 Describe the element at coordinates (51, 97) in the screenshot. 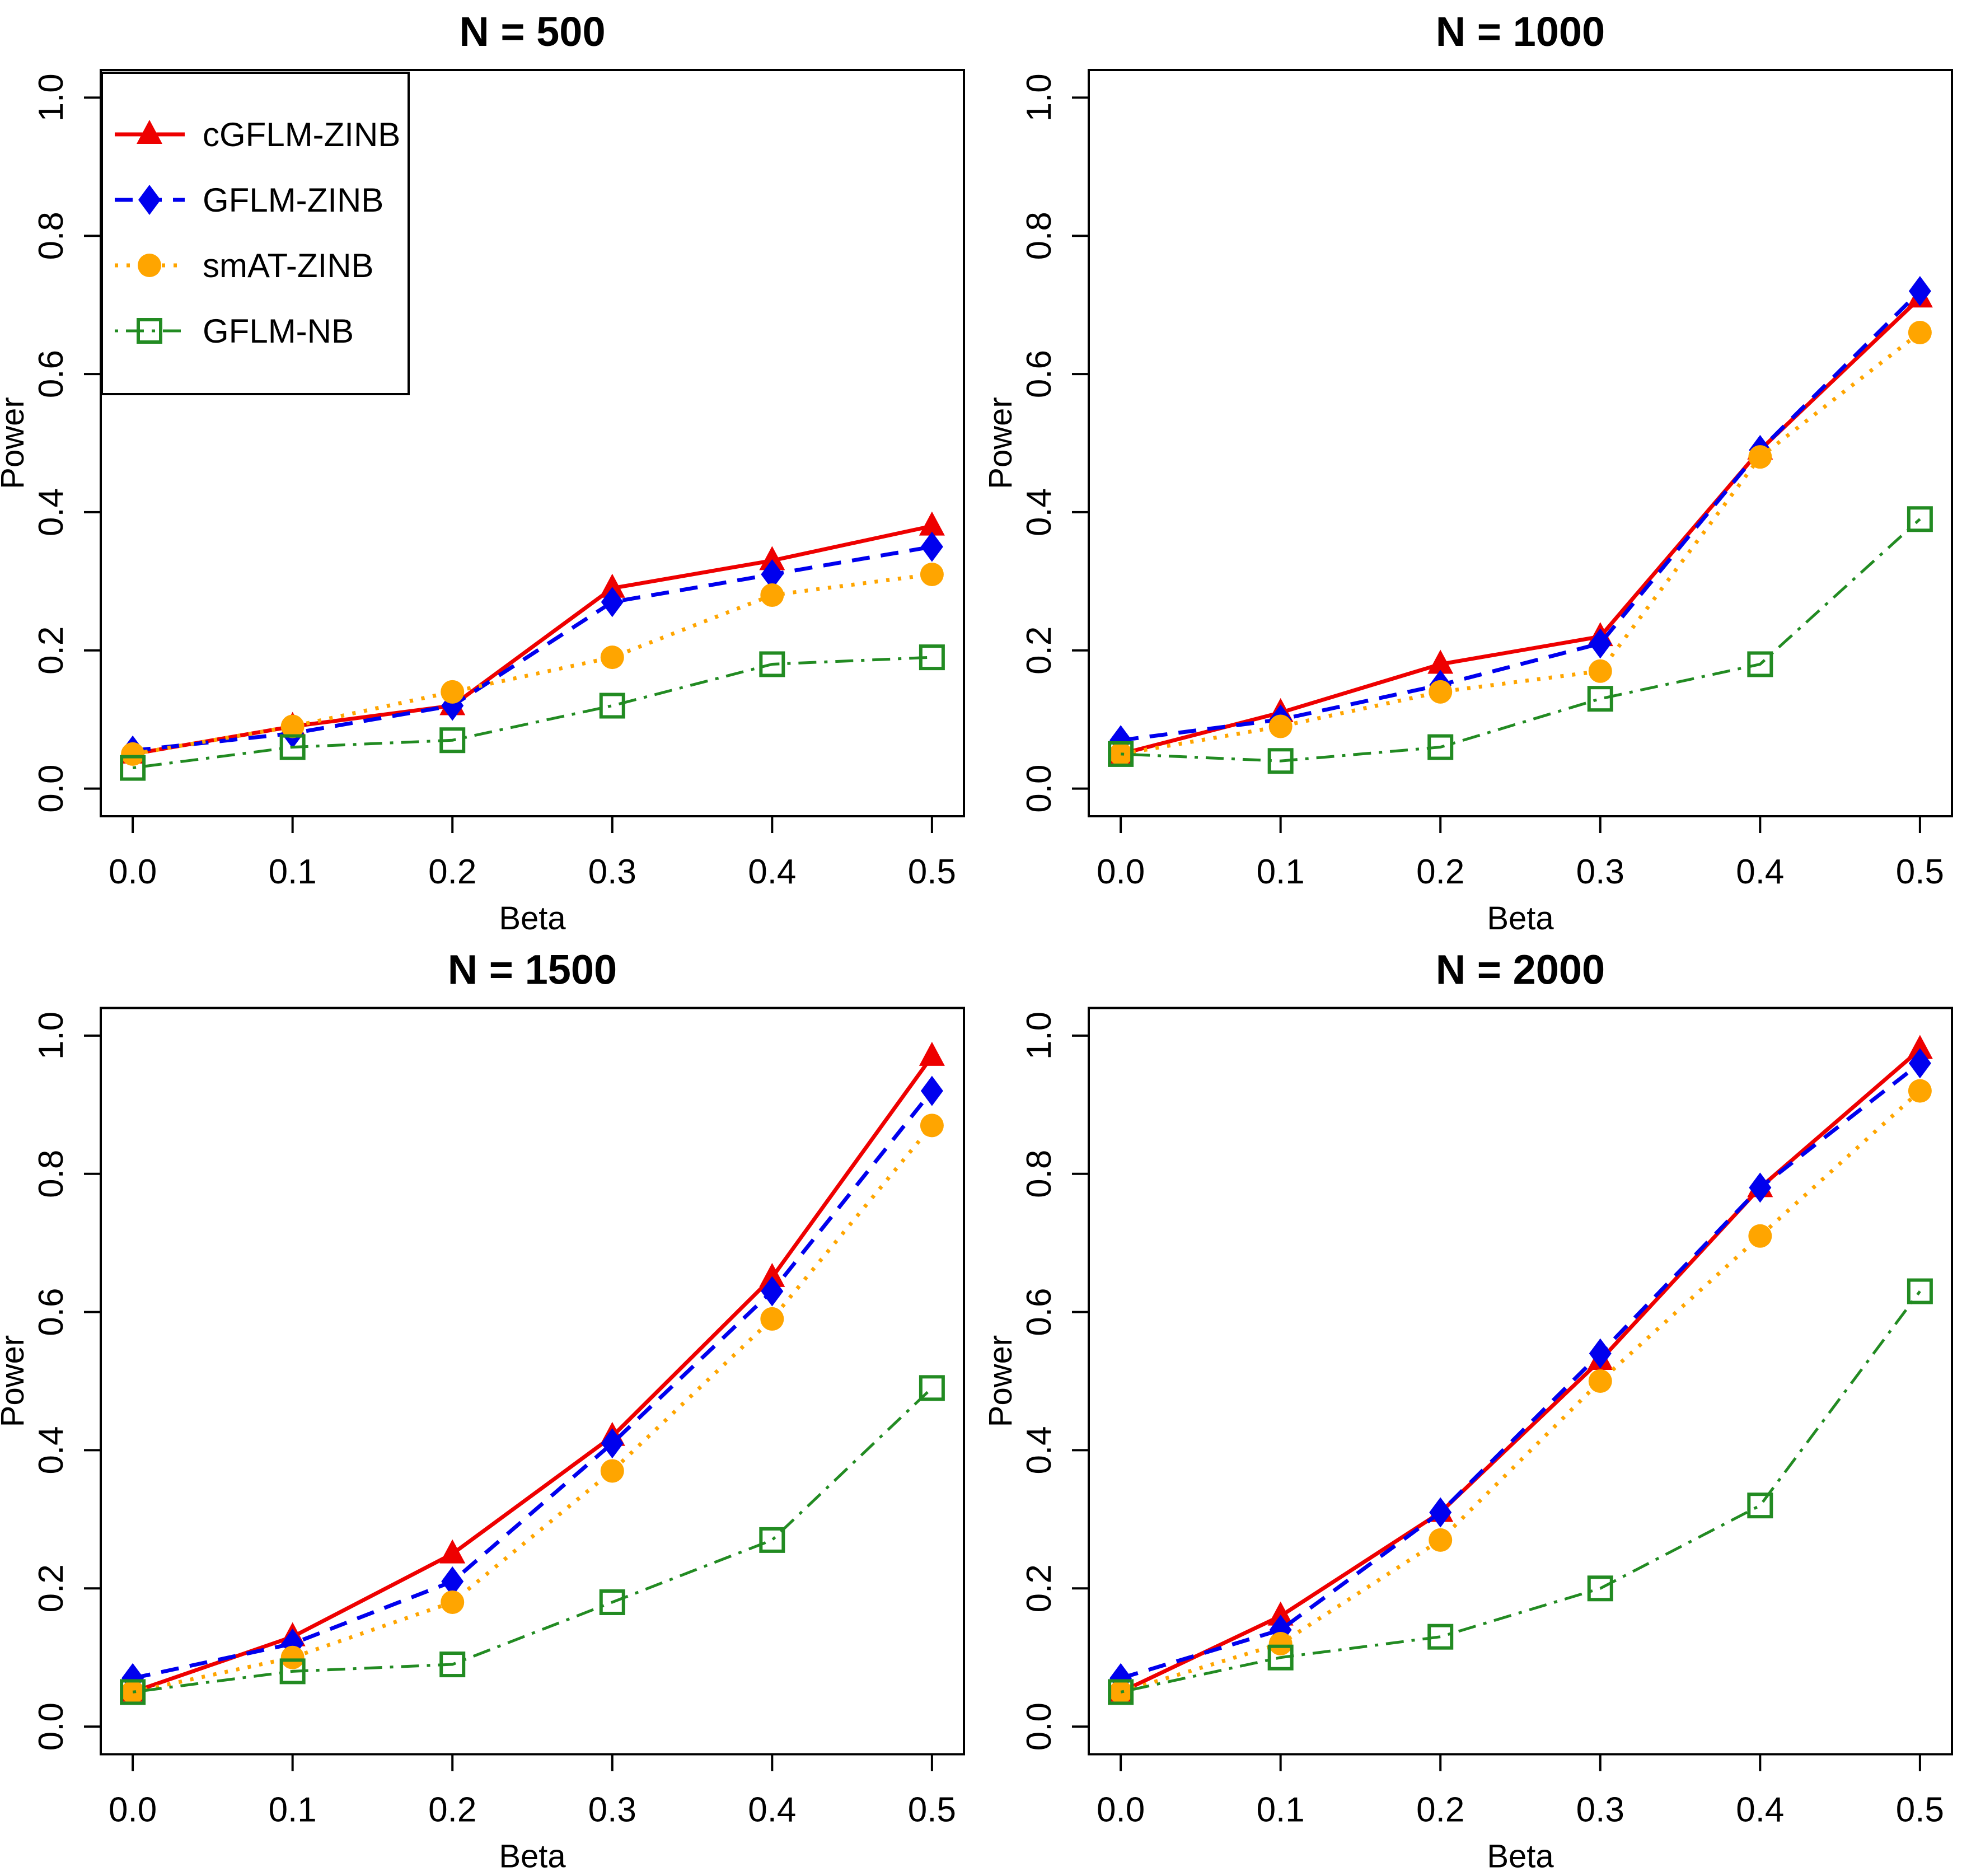

I see `y-tick-label: 1.0` at that location.